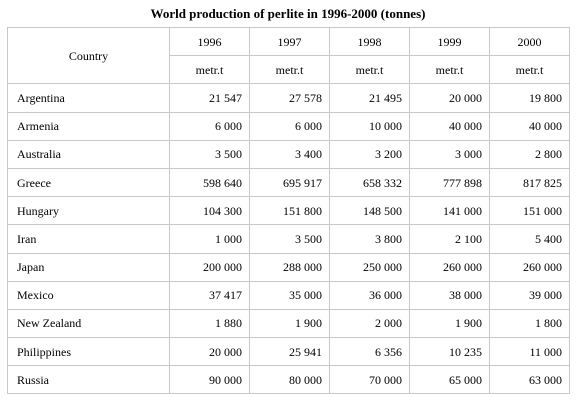  I want to click on value-cell: 36 000, so click(369, 295).